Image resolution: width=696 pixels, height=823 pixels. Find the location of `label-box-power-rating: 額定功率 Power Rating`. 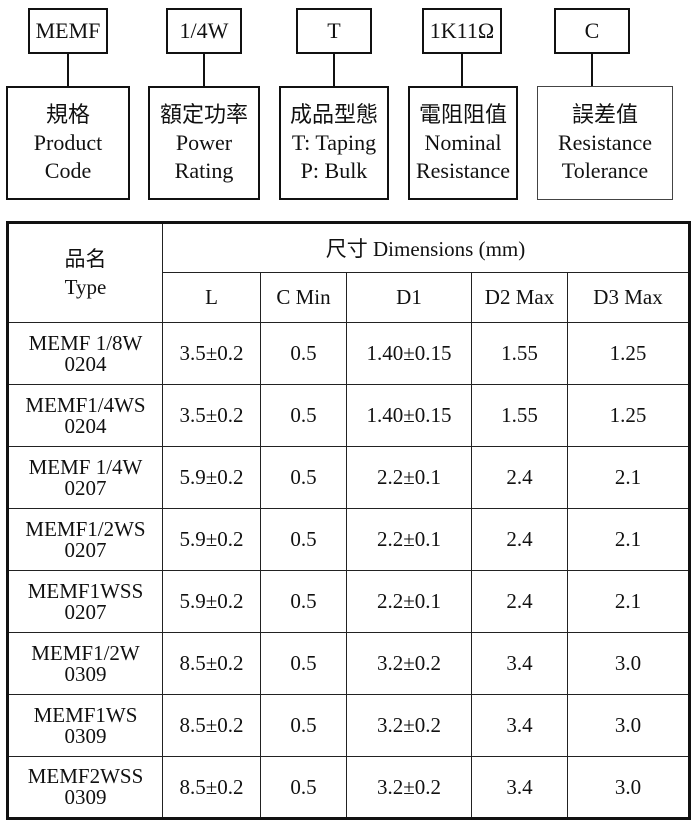

label-box-power-rating: 額定功率 Power Rating is located at coordinates (204, 143).